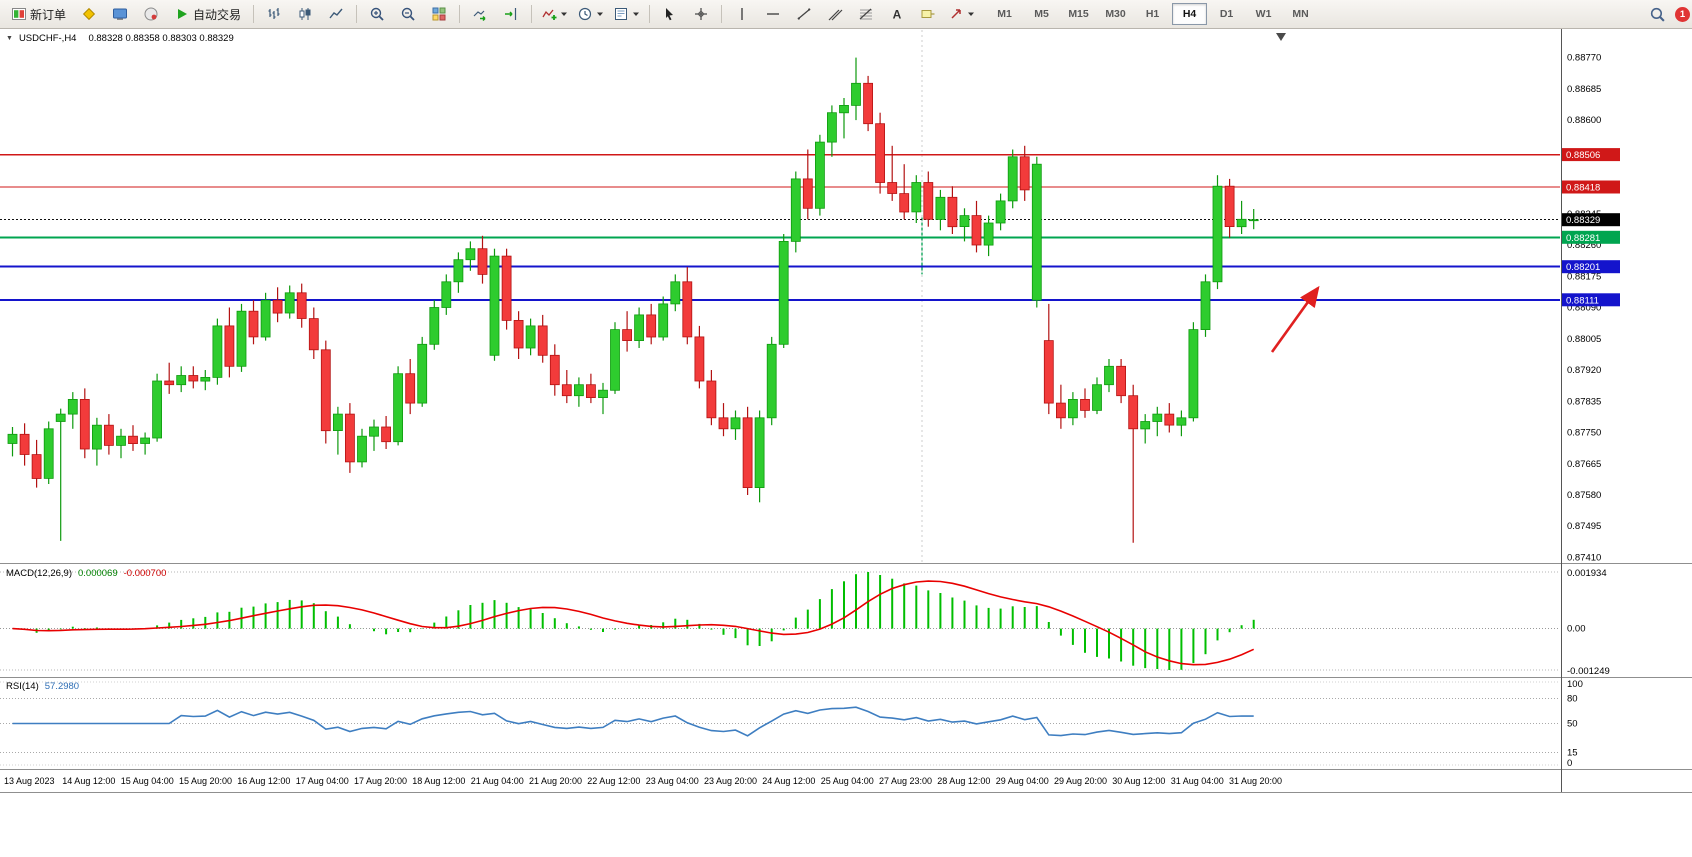 The image size is (1692, 857). Describe the element at coordinates (1190, 14) in the screenshot. I see `timeframe-h4-button: H4` at that location.